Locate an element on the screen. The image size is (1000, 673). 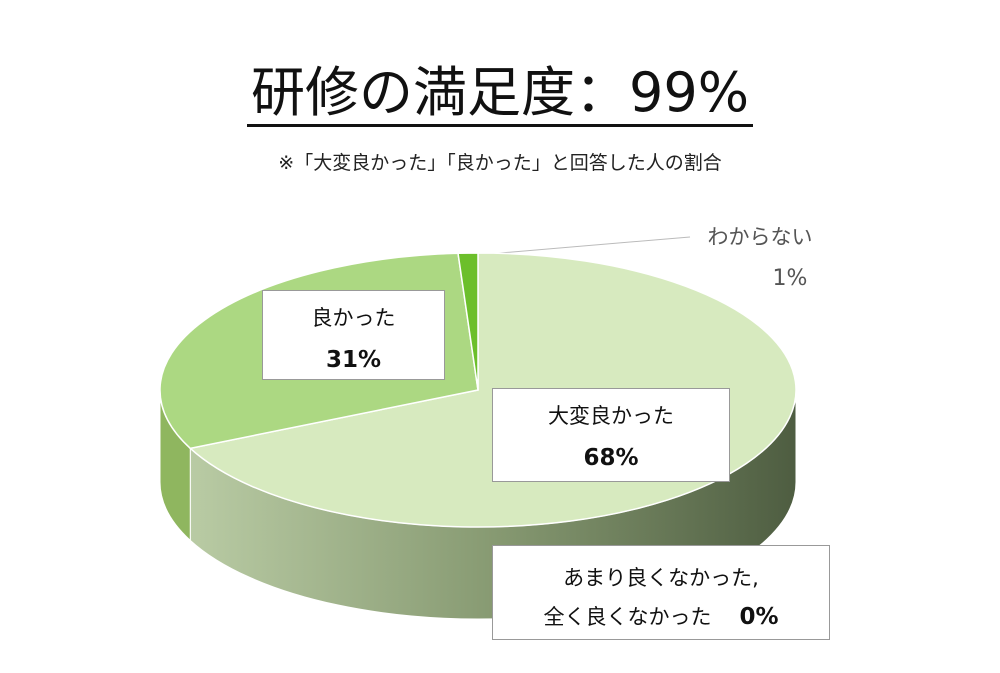
chart-title: 研修の満足度：99% is located at coordinates (500, 94).